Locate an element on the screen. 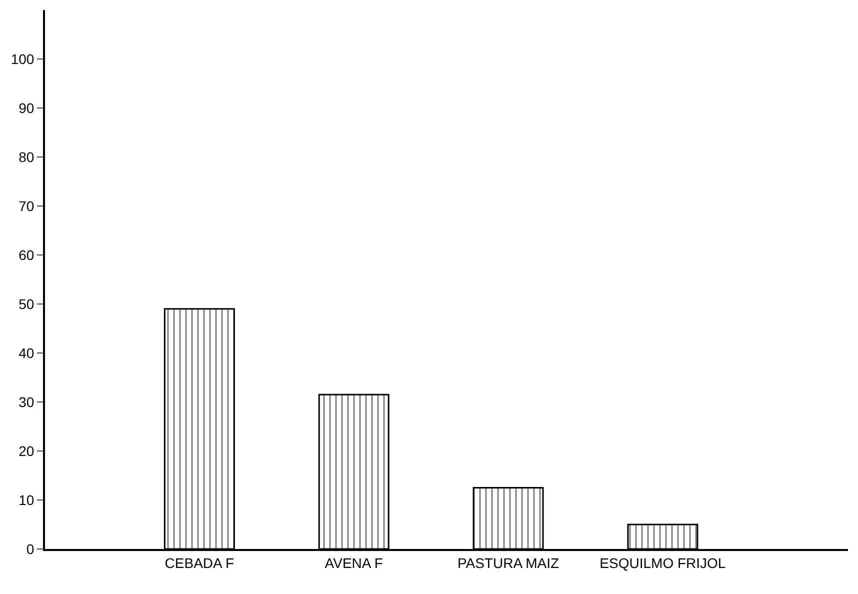 This screenshot has width=858, height=594. y-tick-label: 60 is located at coordinates (26, 254).